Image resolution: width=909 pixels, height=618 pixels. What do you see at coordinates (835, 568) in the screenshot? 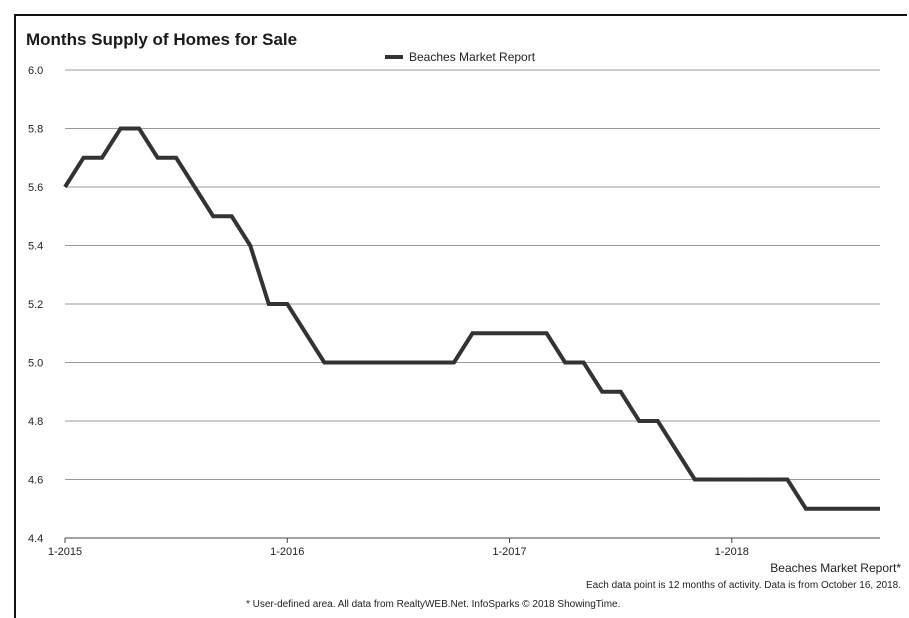
I see `footer-series-label: Beaches Market Report*` at bounding box center [835, 568].